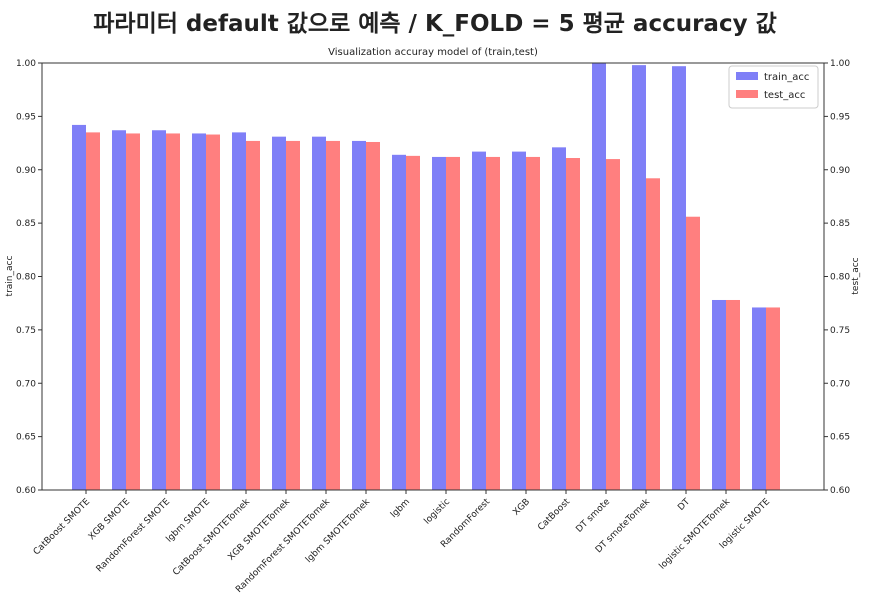 The height and width of the screenshot is (595, 870). Describe the element at coordinates (840, 491) in the screenshot. I see `y-right-tick-label-0: 0.60` at that location.